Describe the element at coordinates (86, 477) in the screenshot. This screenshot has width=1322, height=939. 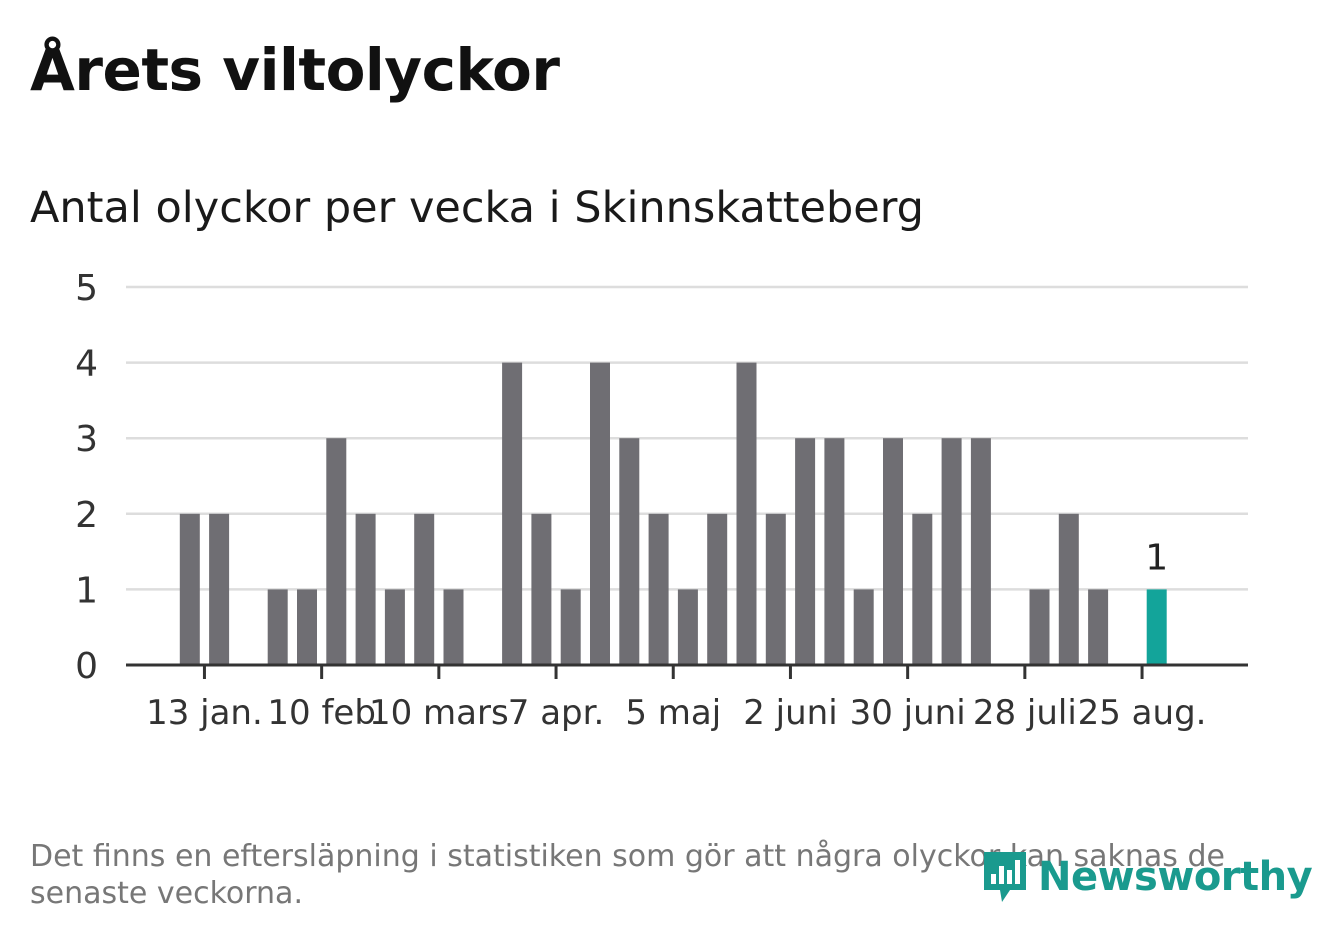
I see `y-axis-tick-labels: 0 1 2 3 4 5` at that location.